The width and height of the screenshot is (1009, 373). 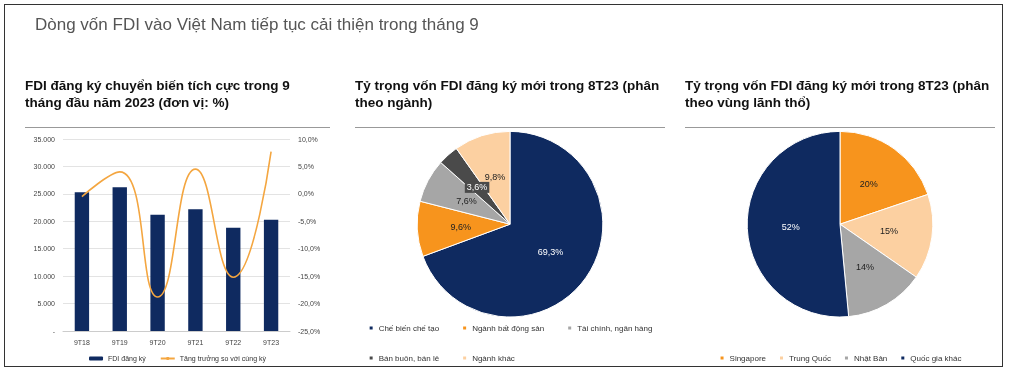 I want to click on legend-label: Ngành khác, so click(x=493, y=358).